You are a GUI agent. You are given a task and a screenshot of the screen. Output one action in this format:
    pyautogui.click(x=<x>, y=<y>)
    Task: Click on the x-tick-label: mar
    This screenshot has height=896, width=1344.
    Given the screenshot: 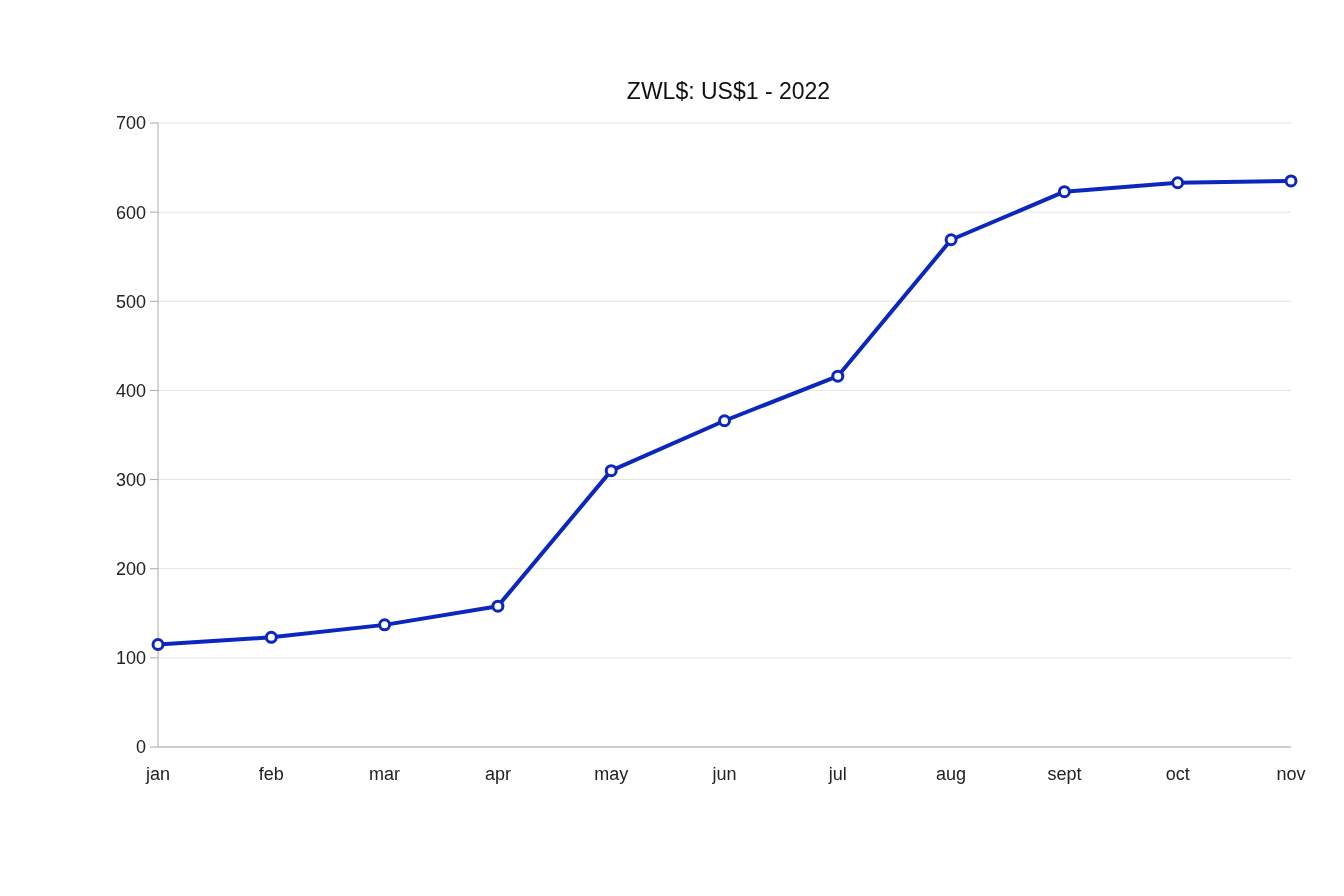 What is the action you would take?
    pyautogui.click(x=385, y=773)
    